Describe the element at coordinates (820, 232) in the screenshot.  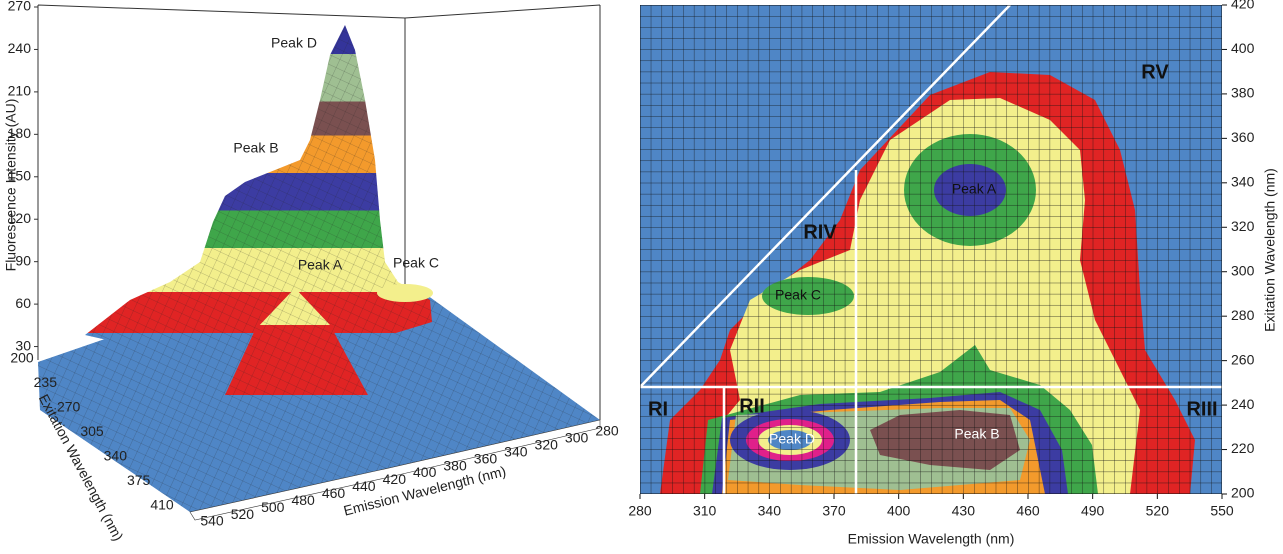
I see `region-label: RIV` at that location.